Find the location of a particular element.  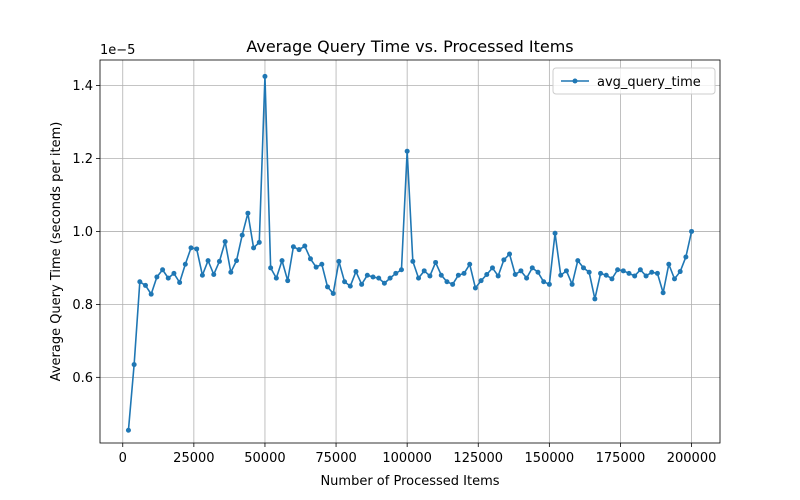

legend-label: avg_query_time is located at coordinates (649, 82).